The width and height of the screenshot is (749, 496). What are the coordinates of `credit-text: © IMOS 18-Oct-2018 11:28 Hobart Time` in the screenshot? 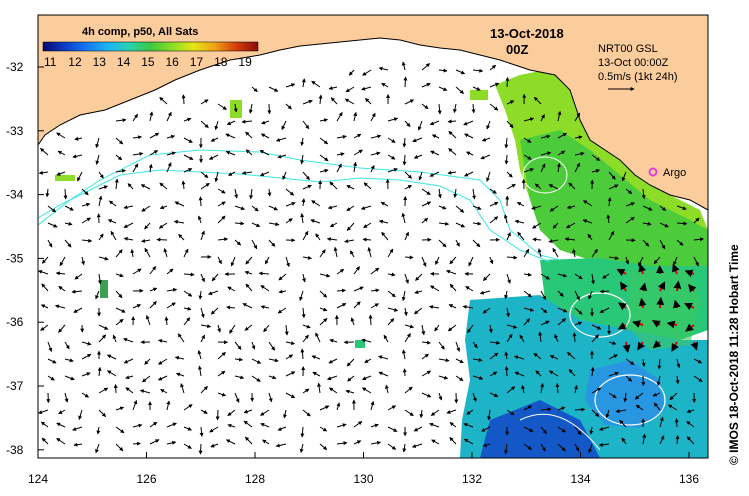 It's located at (734, 354).